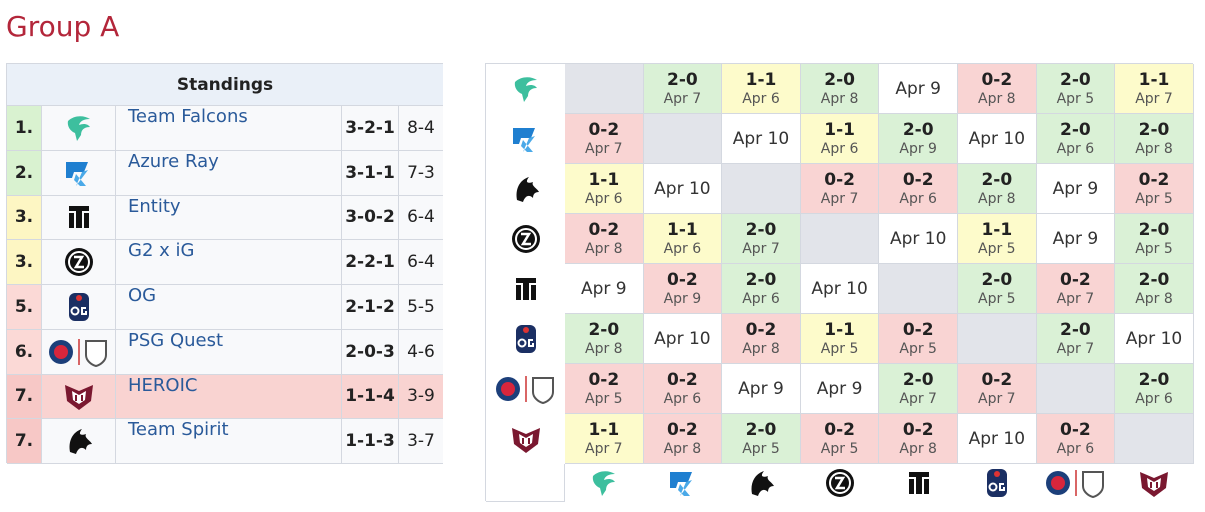 This screenshot has height=512, width=1205. I want to click on series-record: 3-1-1, so click(370, 173).